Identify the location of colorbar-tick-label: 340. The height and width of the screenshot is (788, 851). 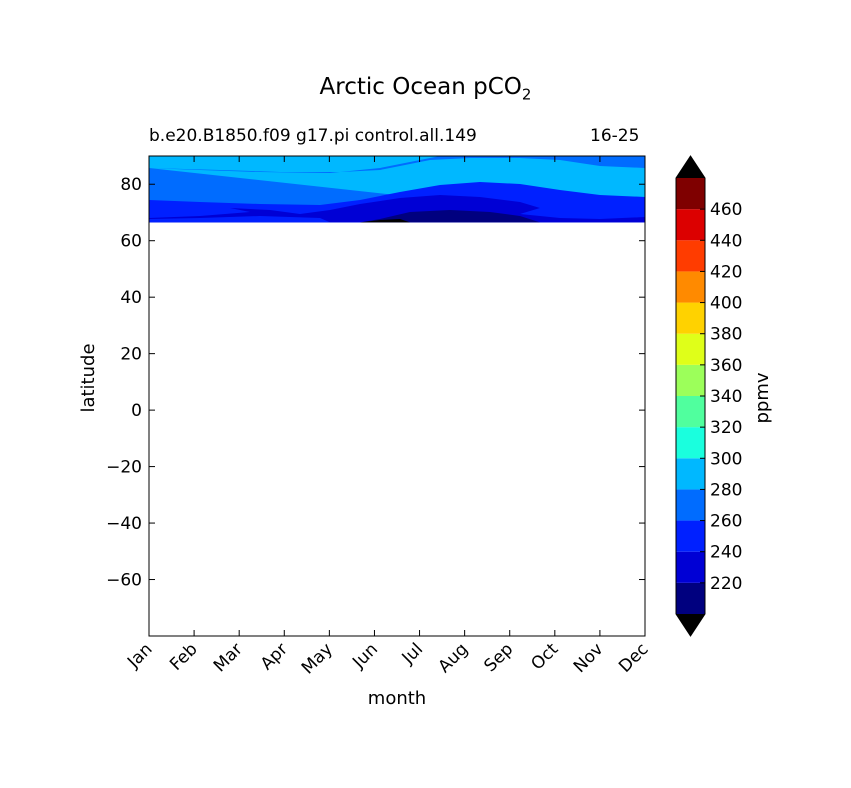
(726, 397).